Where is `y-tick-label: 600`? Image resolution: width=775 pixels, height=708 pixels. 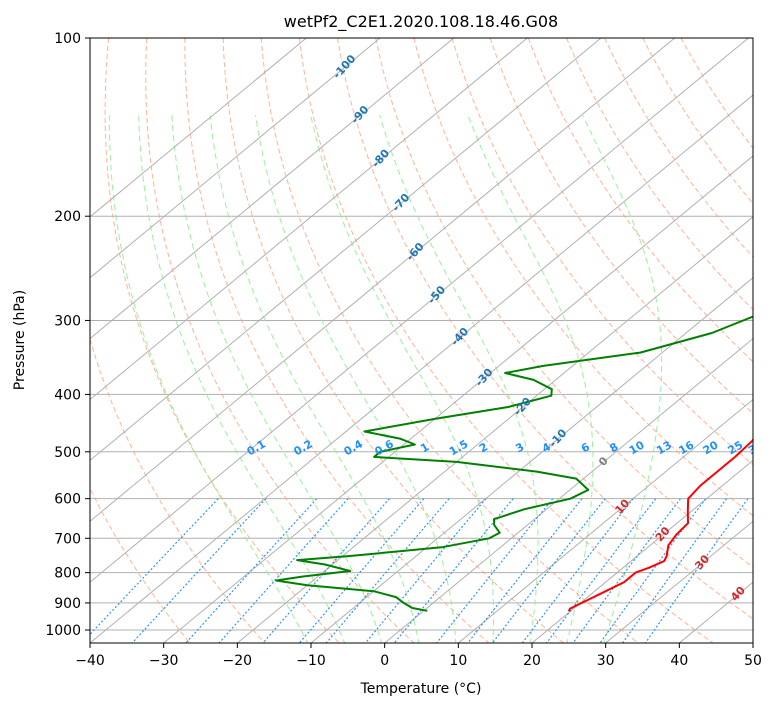 y-tick-label: 600 is located at coordinates (67, 500).